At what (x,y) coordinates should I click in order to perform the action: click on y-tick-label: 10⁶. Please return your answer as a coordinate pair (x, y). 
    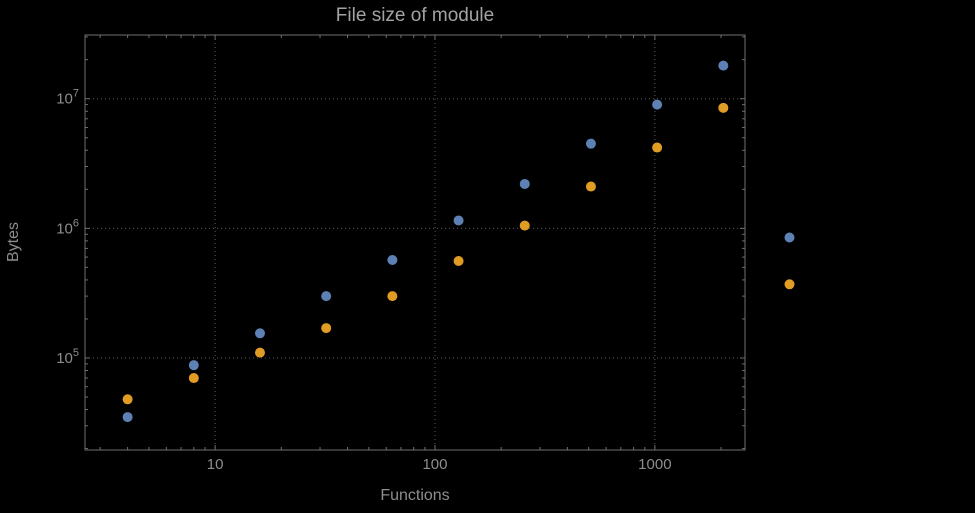
    Looking at the image, I should click on (67, 227).